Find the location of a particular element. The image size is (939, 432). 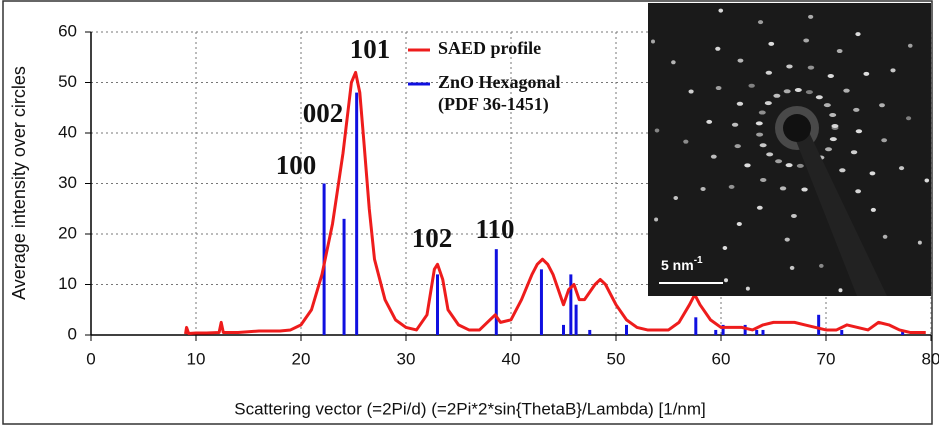

scale-exponent: -1 is located at coordinates (698, 260).